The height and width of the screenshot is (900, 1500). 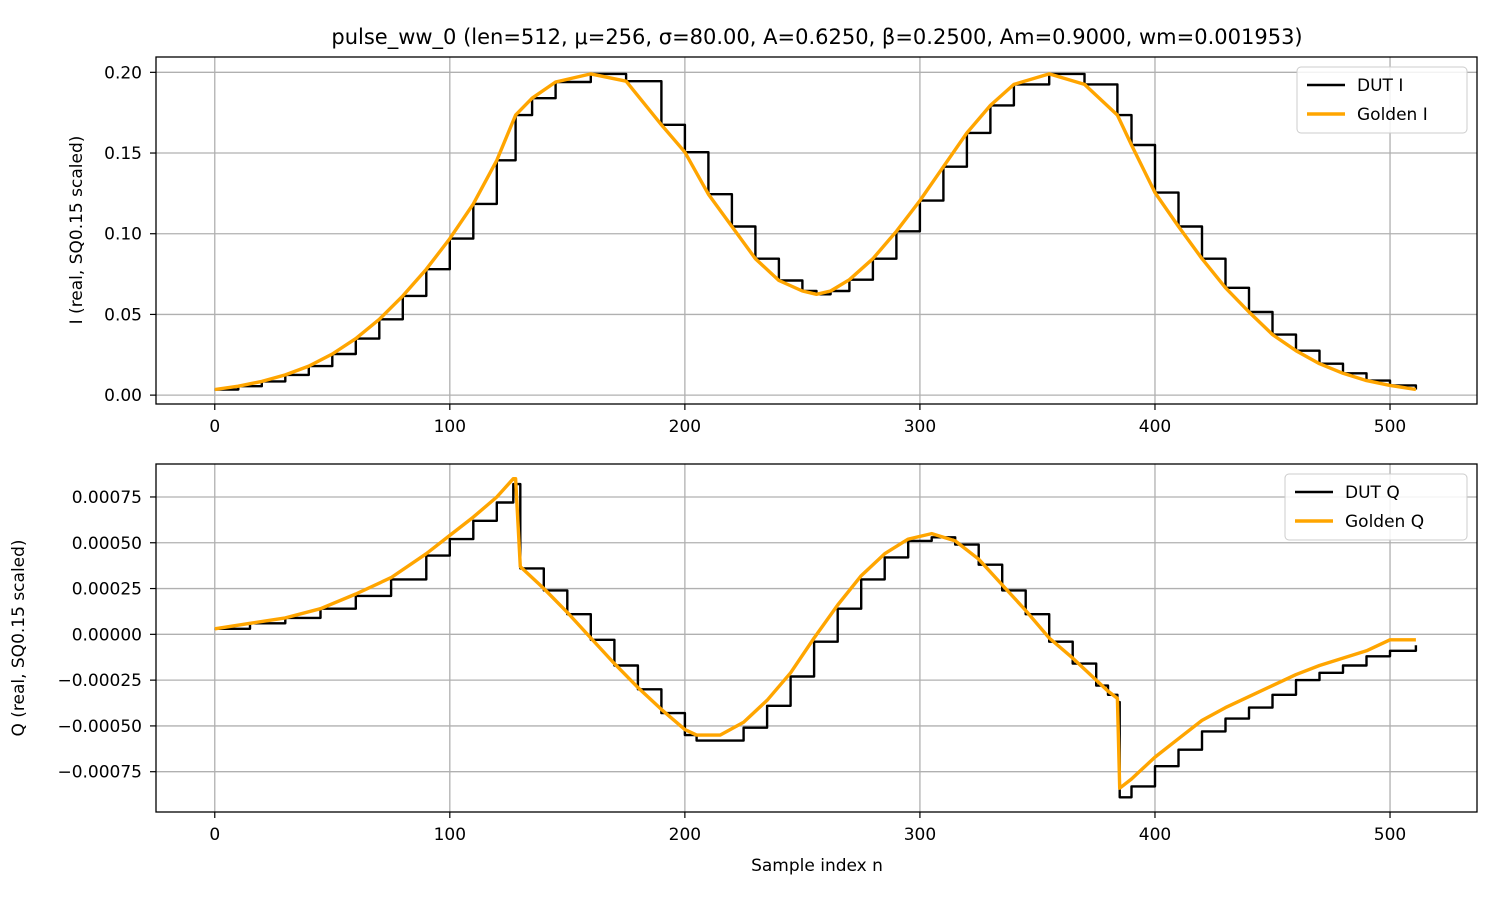 I want to click on top-legend: DUT I Golden I, so click(x=1382, y=100).